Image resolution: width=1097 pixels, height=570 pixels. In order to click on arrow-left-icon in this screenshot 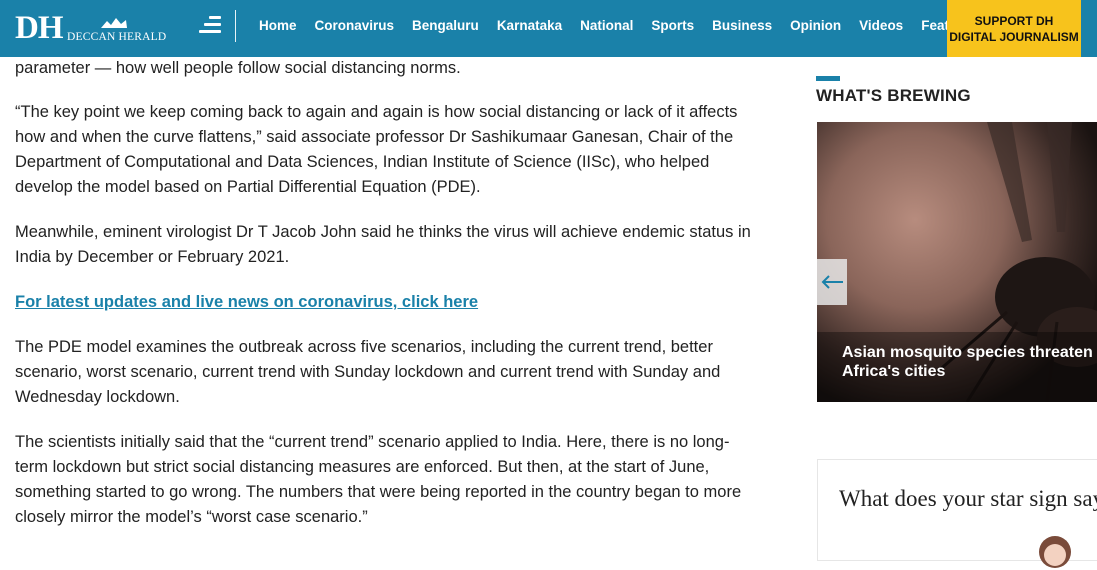, I will do `click(832, 282)`.